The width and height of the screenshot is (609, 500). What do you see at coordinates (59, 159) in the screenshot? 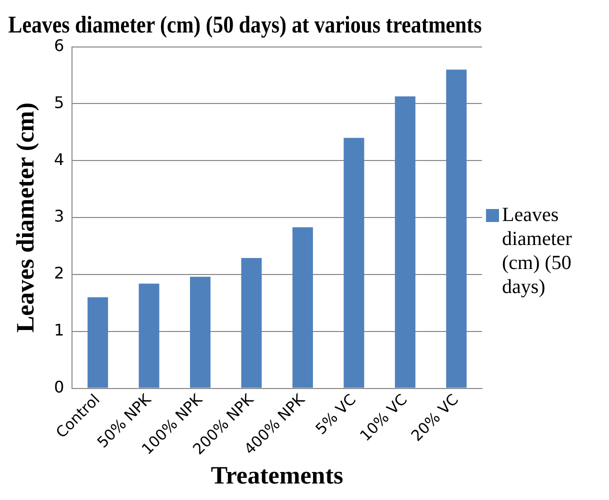
I see `y-tick-label: 4` at bounding box center [59, 159].